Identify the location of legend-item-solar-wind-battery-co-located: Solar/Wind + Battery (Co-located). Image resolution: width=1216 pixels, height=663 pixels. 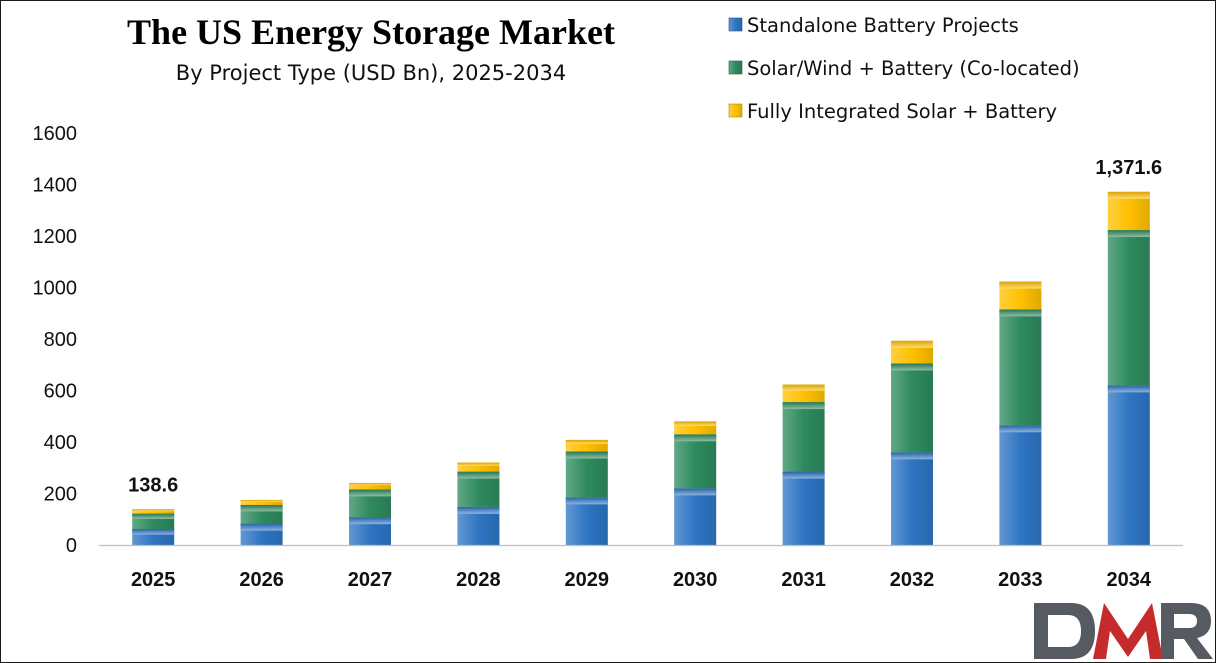
(904, 68).